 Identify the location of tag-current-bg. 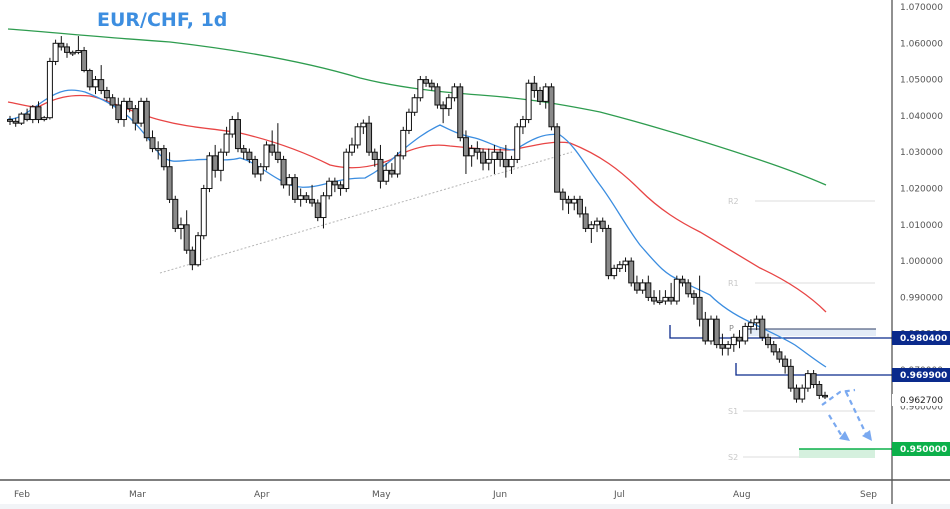
(921, 400).